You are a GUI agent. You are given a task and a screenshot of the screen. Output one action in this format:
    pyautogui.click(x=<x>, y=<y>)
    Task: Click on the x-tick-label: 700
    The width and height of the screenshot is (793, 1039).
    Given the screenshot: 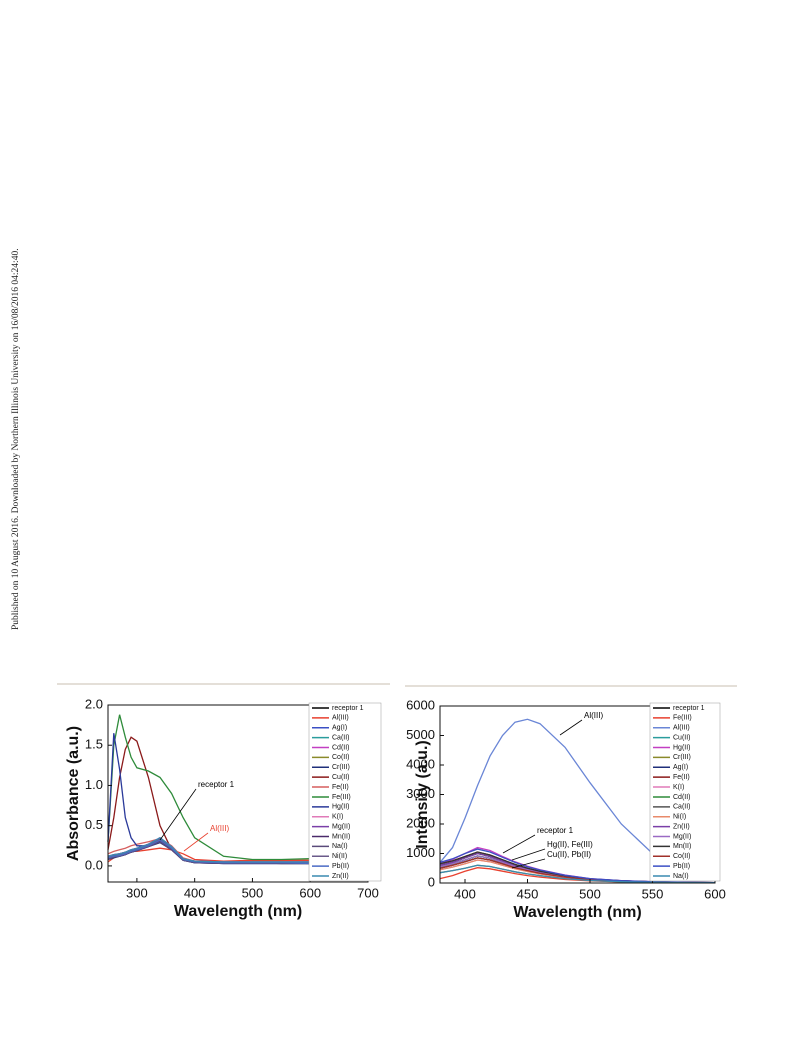 What is the action you would take?
    pyautogui.click(x=368, y=892)
    